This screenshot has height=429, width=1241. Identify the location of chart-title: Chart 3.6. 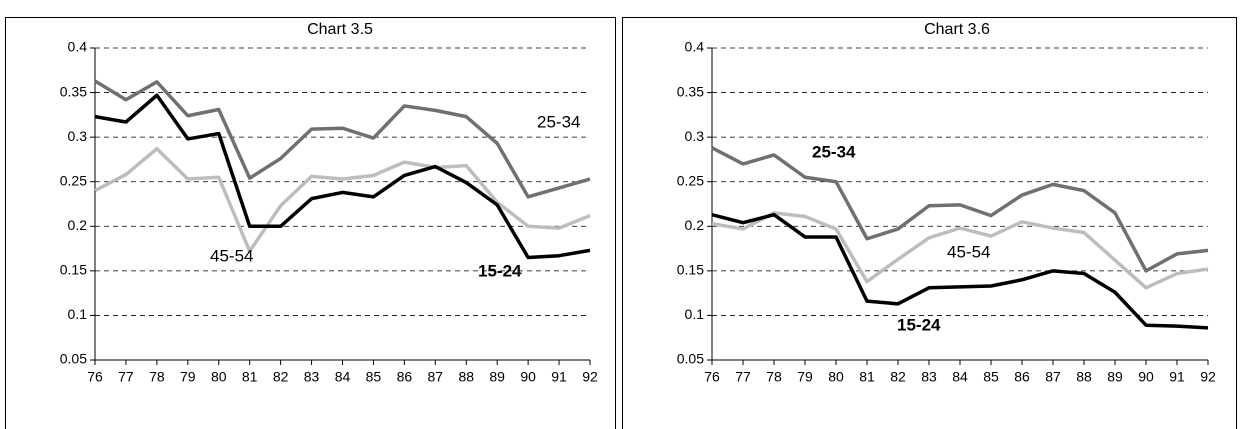
(957, 29).